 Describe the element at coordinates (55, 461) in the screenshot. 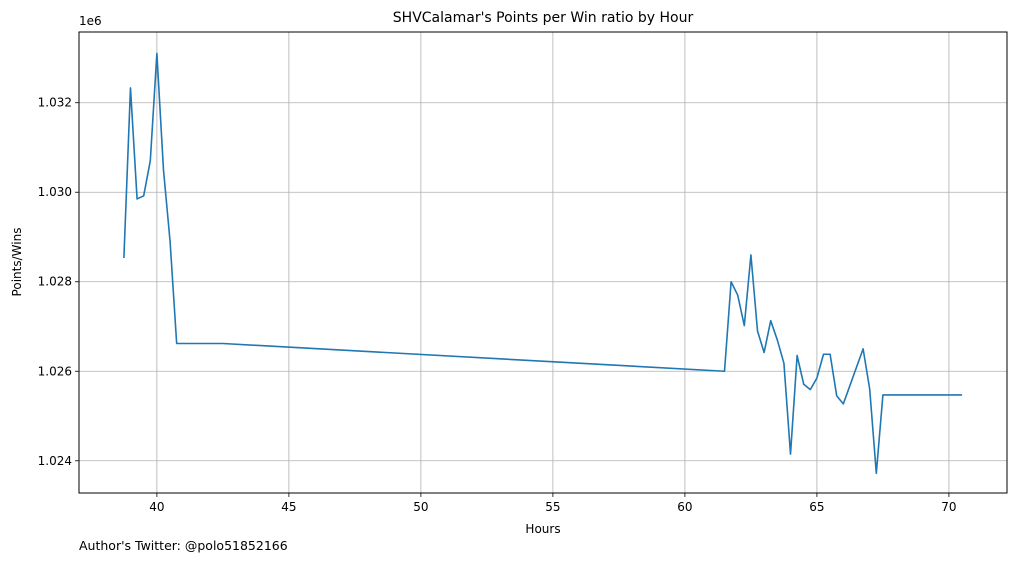

I see `y-tick-label: 1.024` at that location.